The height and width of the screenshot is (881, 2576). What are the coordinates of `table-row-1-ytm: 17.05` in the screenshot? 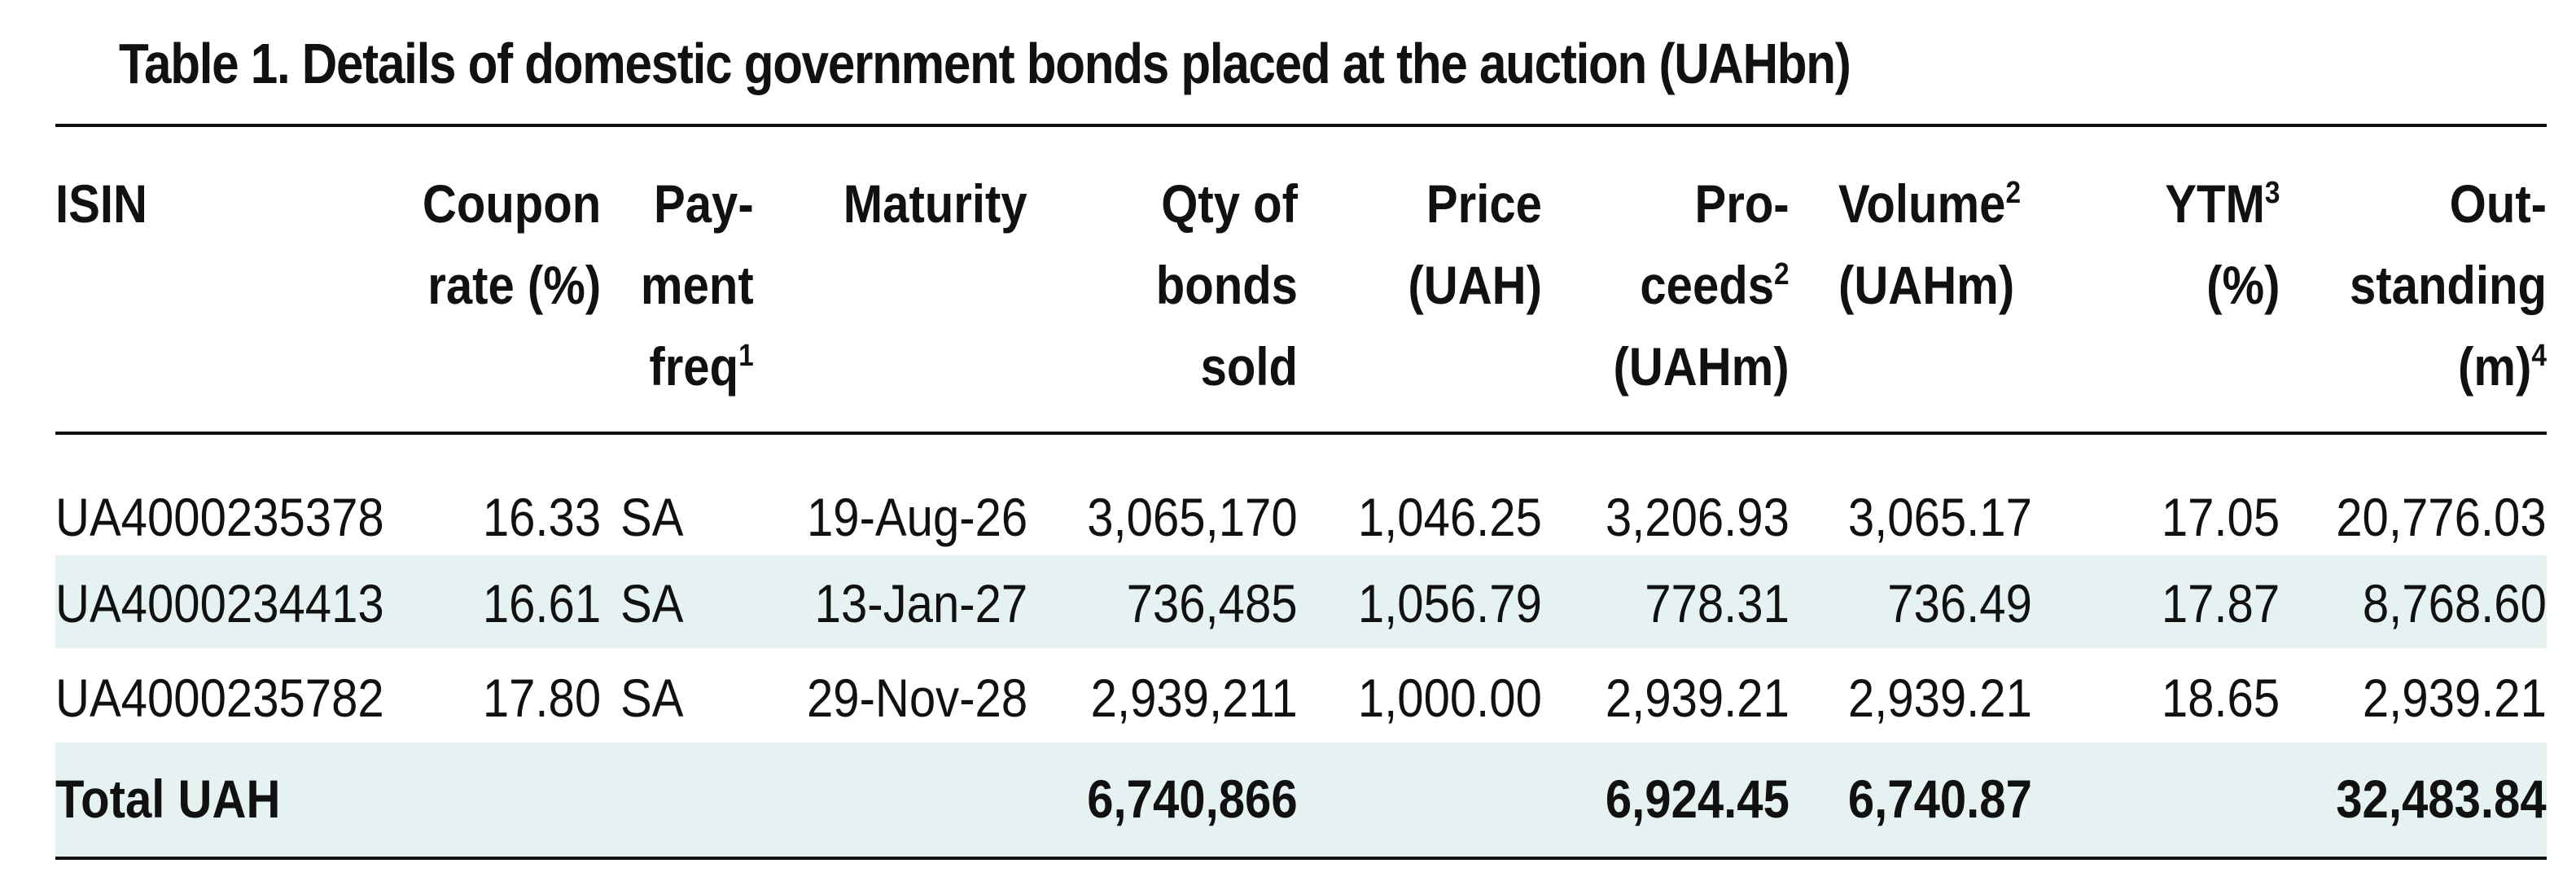 It's located at (2220, 517).